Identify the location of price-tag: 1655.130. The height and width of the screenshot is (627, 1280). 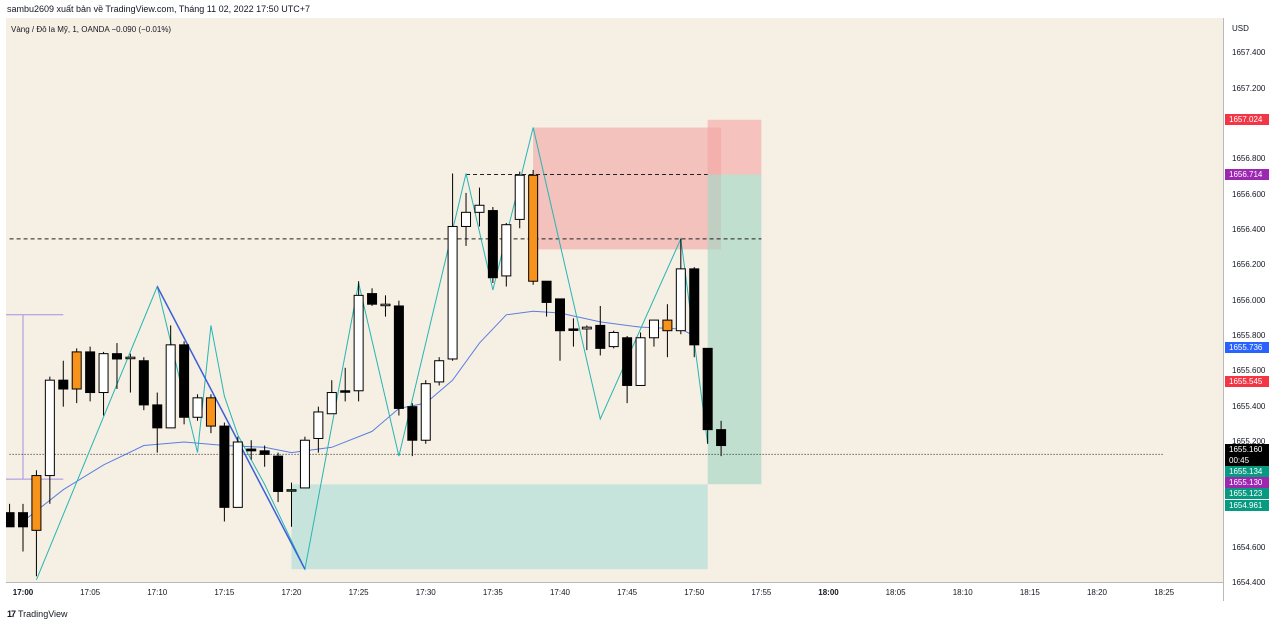
(1247, 482).